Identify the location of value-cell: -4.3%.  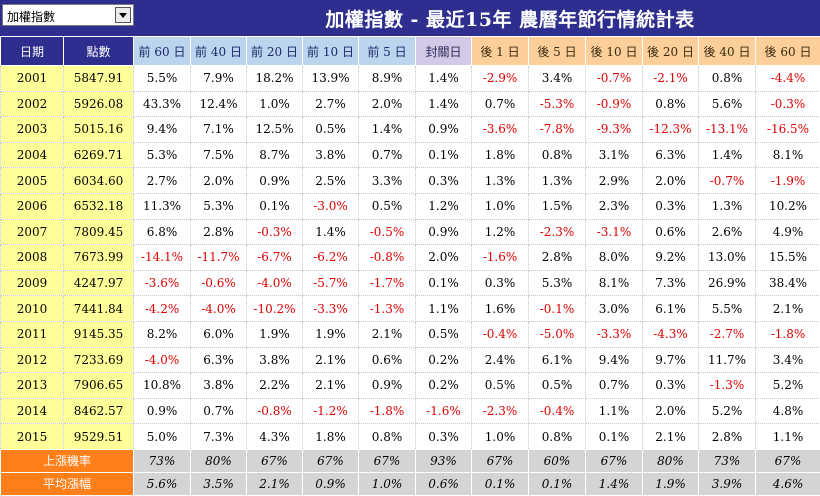
(671, 334).